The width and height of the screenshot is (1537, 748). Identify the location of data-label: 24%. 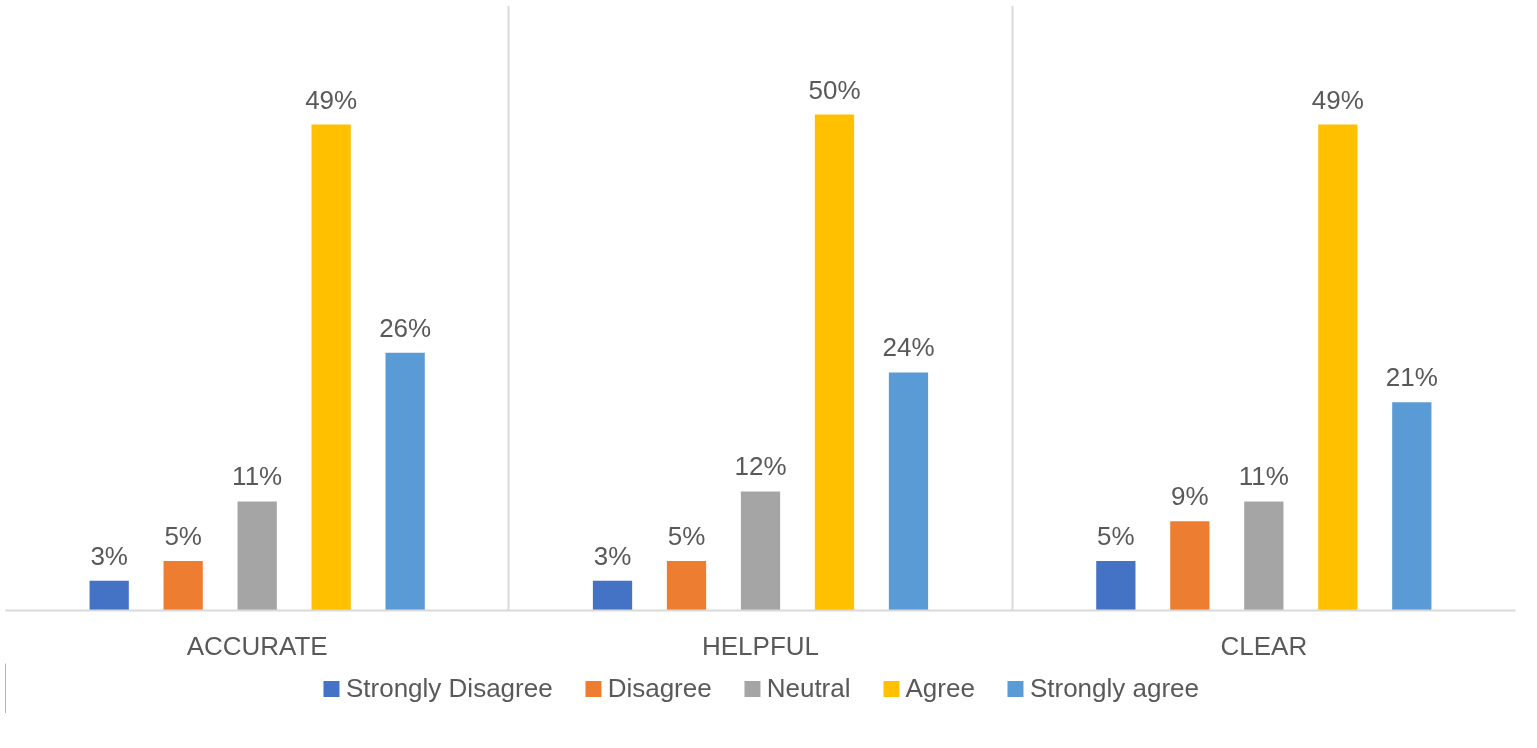
(908, 347).